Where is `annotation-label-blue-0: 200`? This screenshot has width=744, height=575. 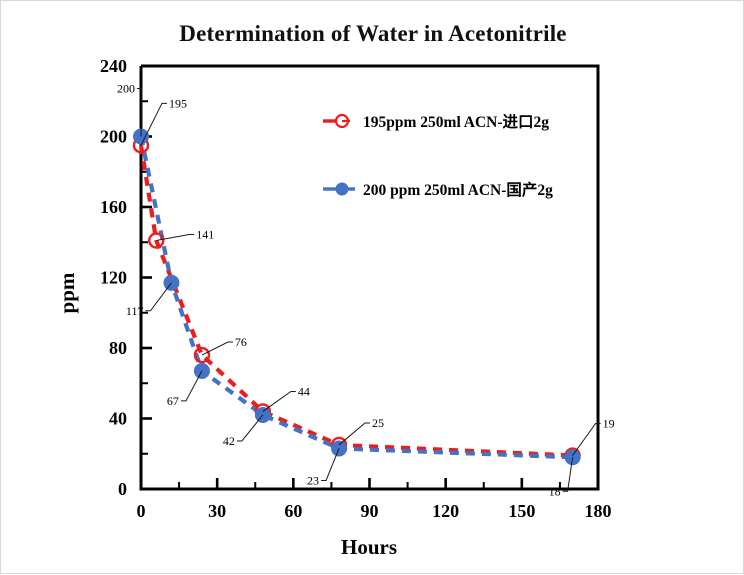
annotation-label-blue-0: 200 is located at coordinates (126, 89).